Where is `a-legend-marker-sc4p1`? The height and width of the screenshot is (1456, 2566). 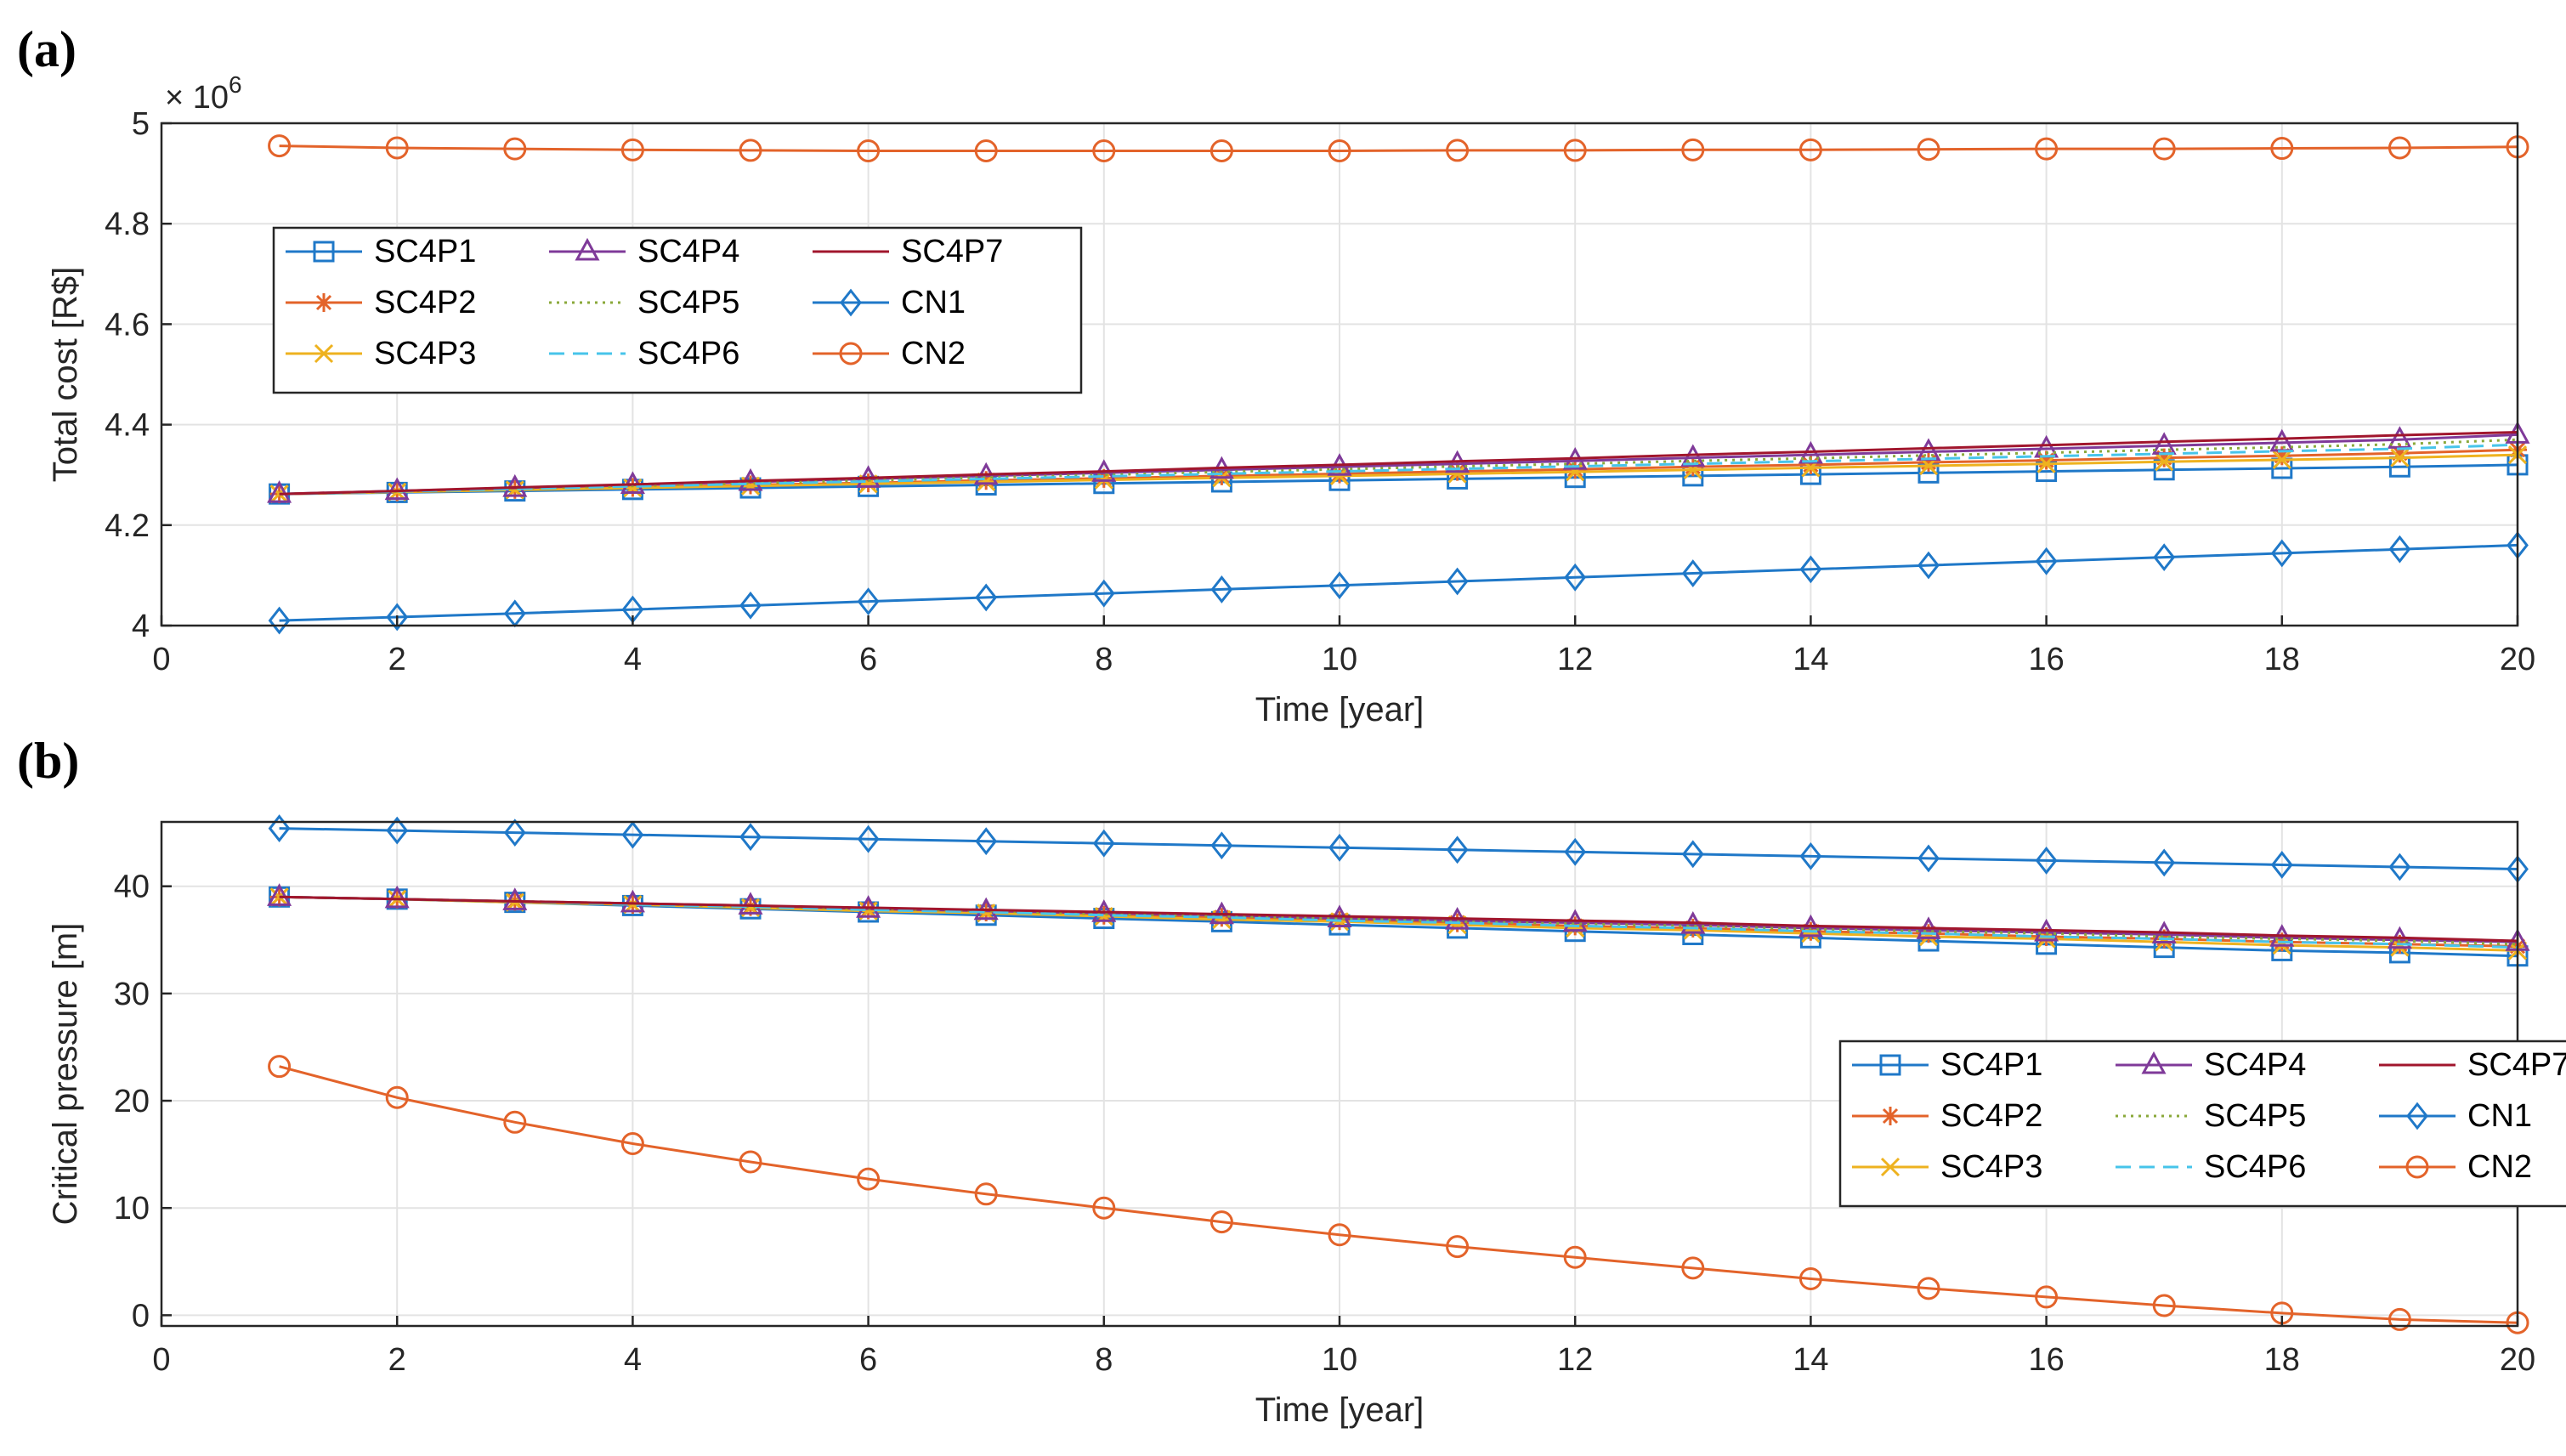
a-legend-marker-sc4p1 is located at coordinates (324, 252).